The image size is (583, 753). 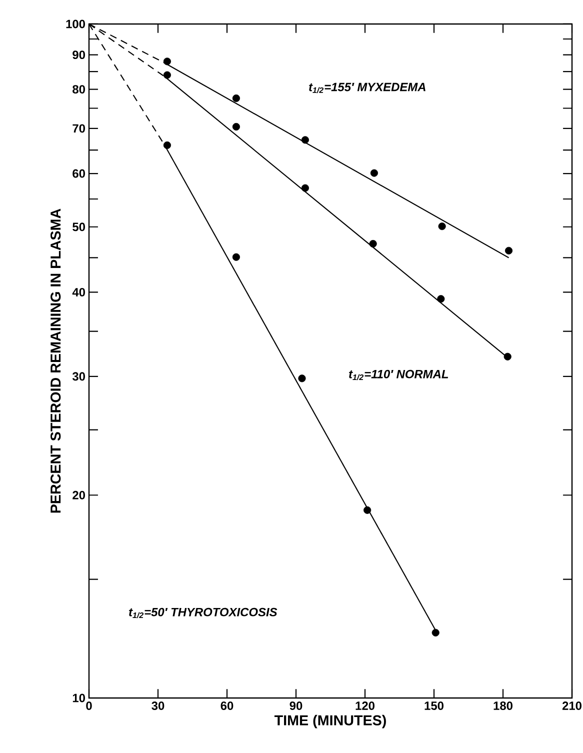 I want to click on x-tick-label: 210, so click(x=572, y=706).